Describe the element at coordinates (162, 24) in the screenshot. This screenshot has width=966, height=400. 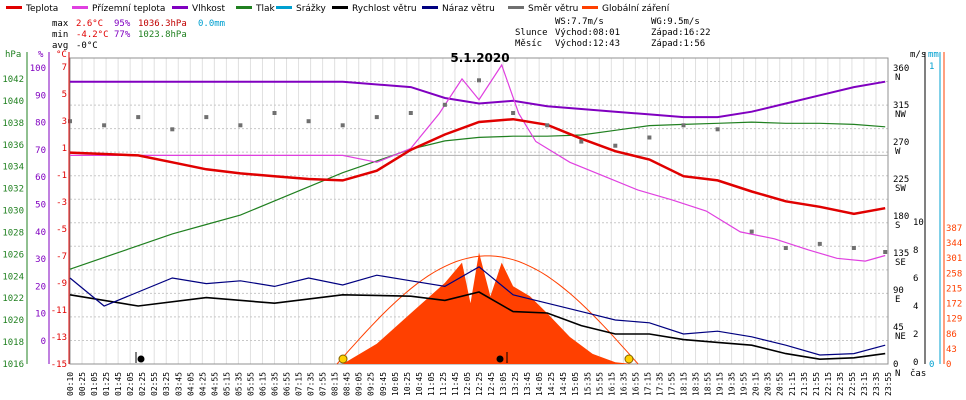
I see `stat-max-pressure: 1036.3hPa` at that location.